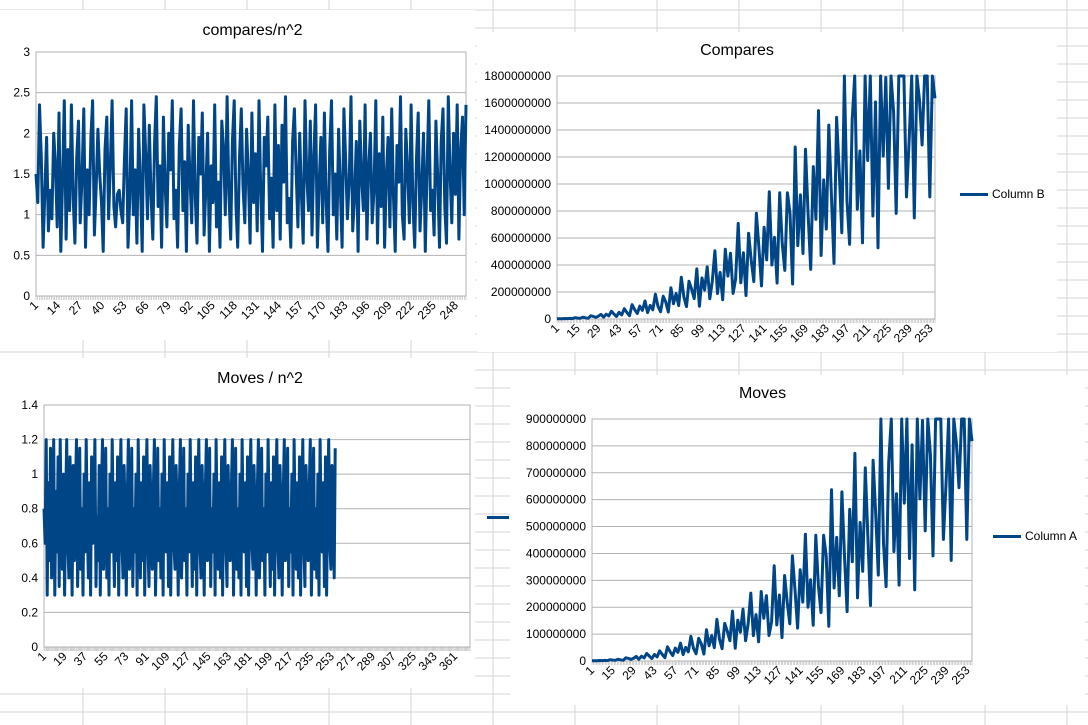 The image size is (1088, 725). What do you see at coordinates (589, 670) in the screenshot?
I see `x-tick-label: 1` at bounding box center [589, 670].